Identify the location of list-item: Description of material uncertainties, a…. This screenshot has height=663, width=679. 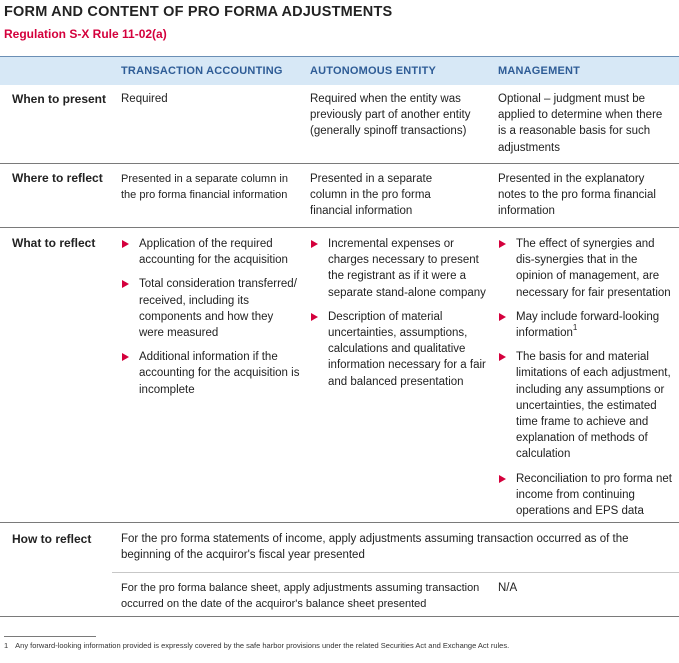
(399, 349).